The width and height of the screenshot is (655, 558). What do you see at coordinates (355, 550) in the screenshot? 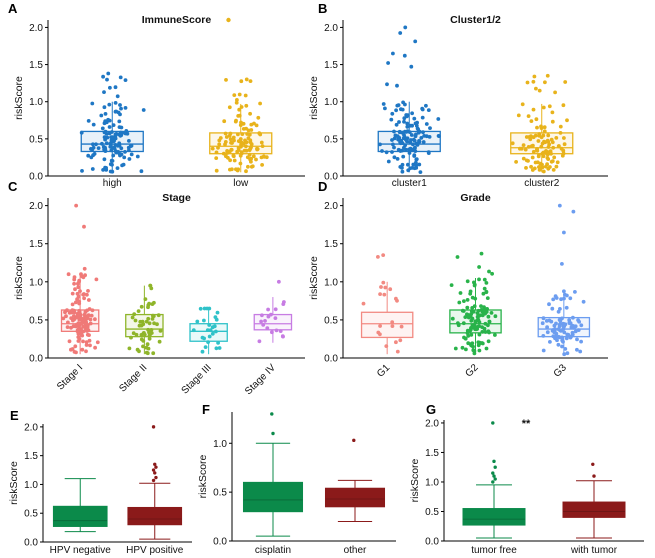
I see `x-tick-label: other` at bounding box center [355, 550].